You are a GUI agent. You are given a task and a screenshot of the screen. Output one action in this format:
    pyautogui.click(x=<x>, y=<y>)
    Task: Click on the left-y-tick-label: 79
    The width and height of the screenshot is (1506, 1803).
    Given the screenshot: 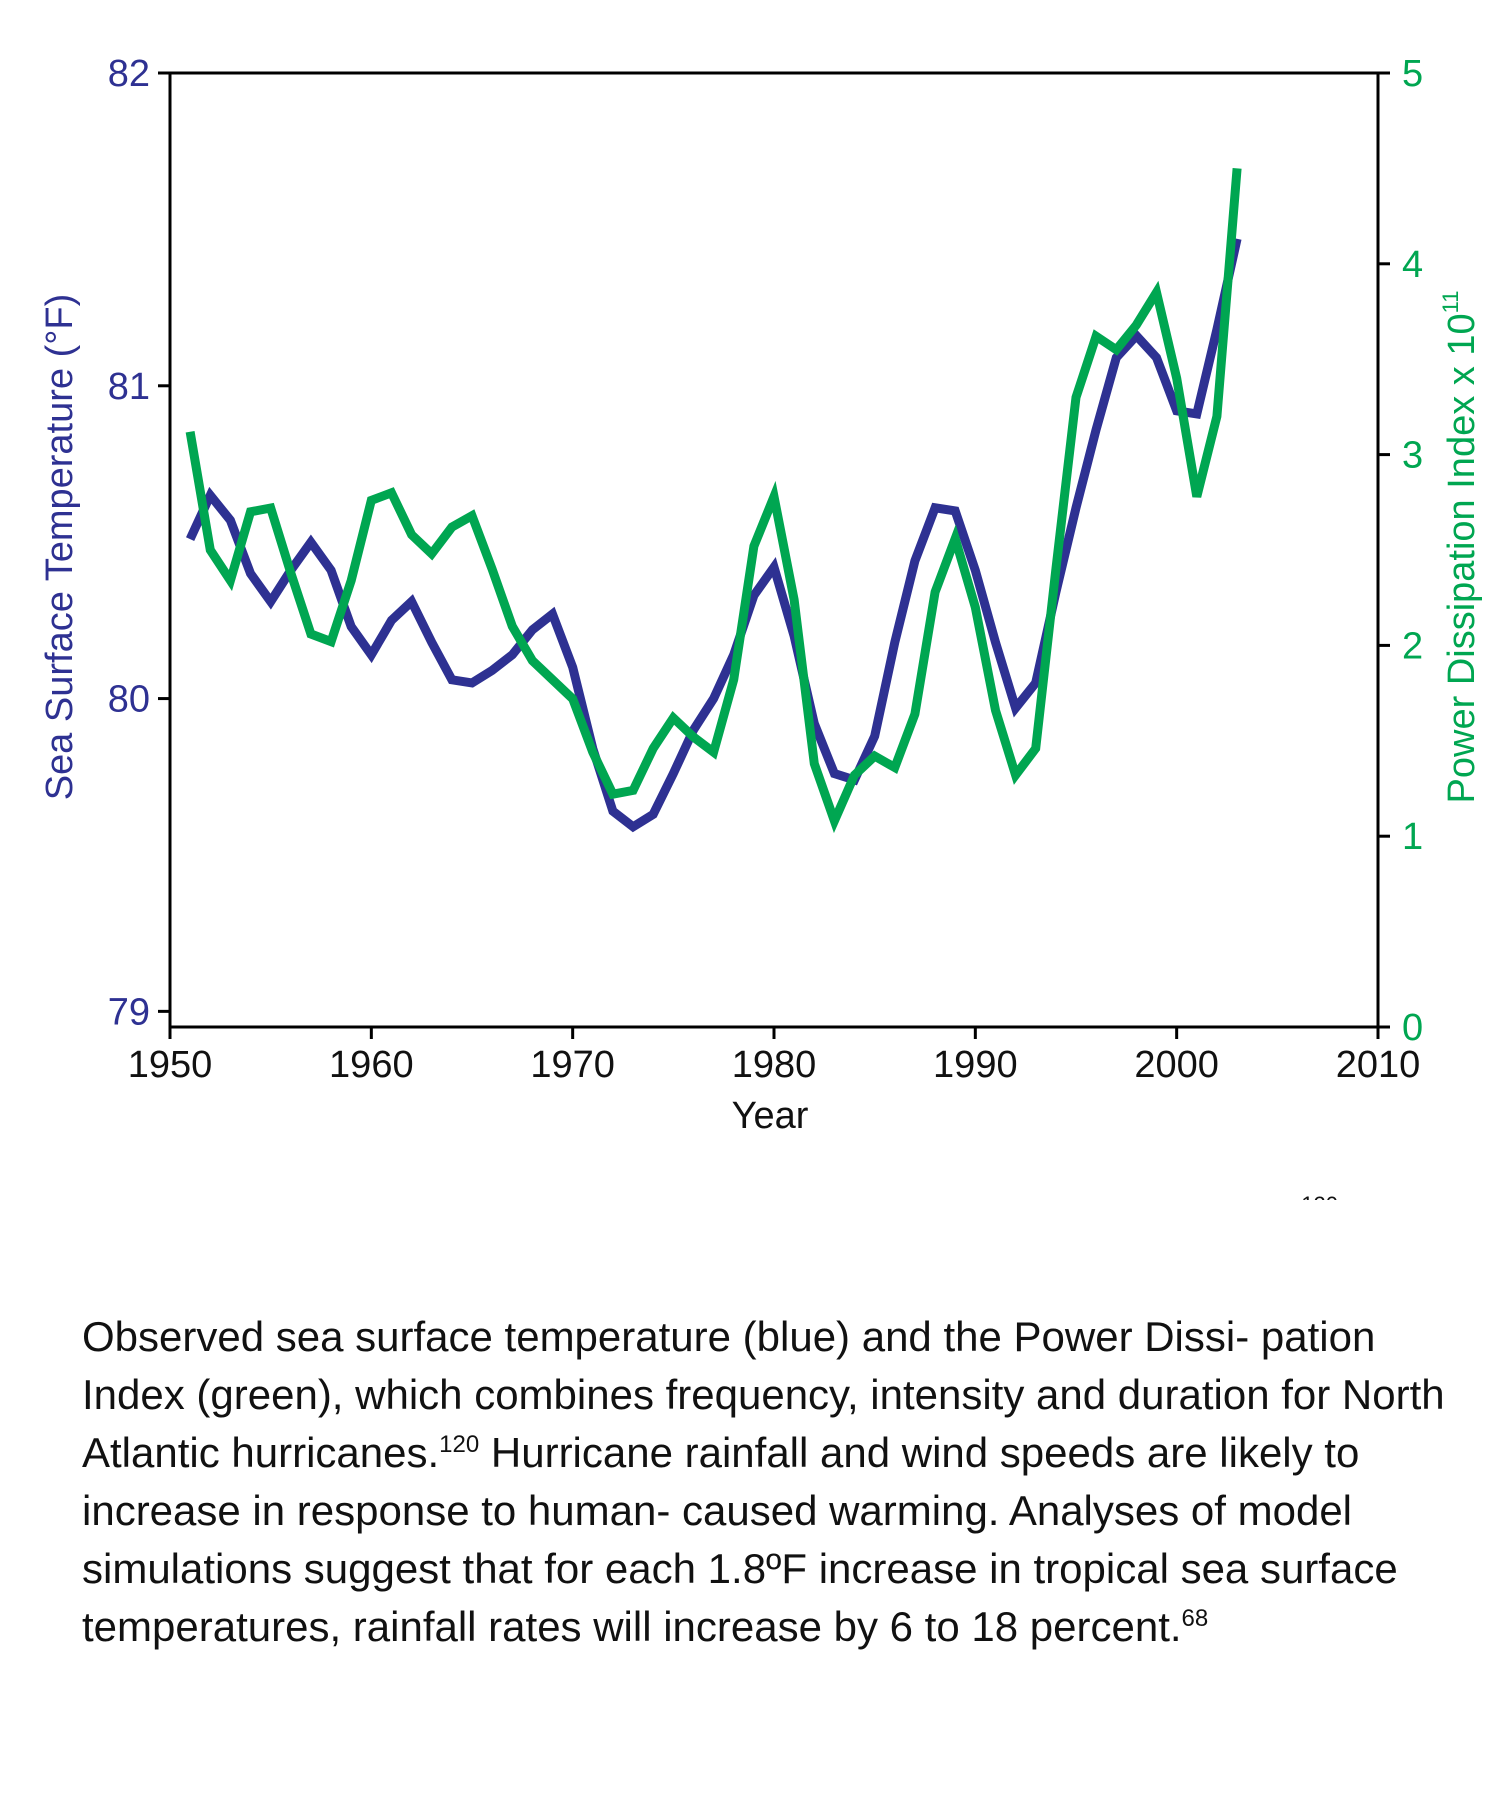 What is the action you would take?
    pyautogui.click(x=129, y=1012)
    